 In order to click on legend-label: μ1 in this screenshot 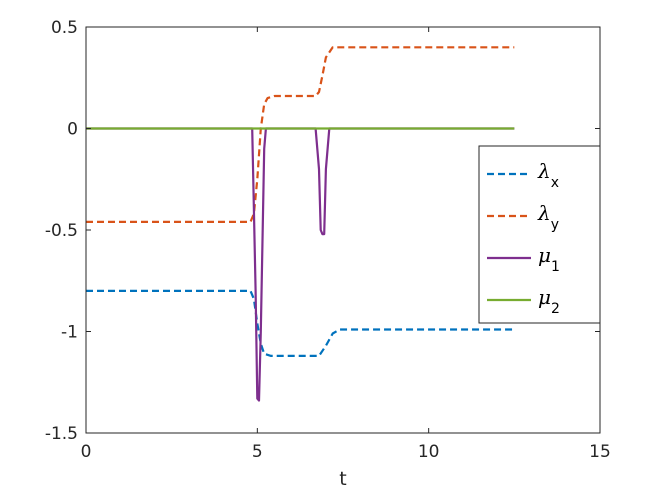, I will do `click(549, 259)`.